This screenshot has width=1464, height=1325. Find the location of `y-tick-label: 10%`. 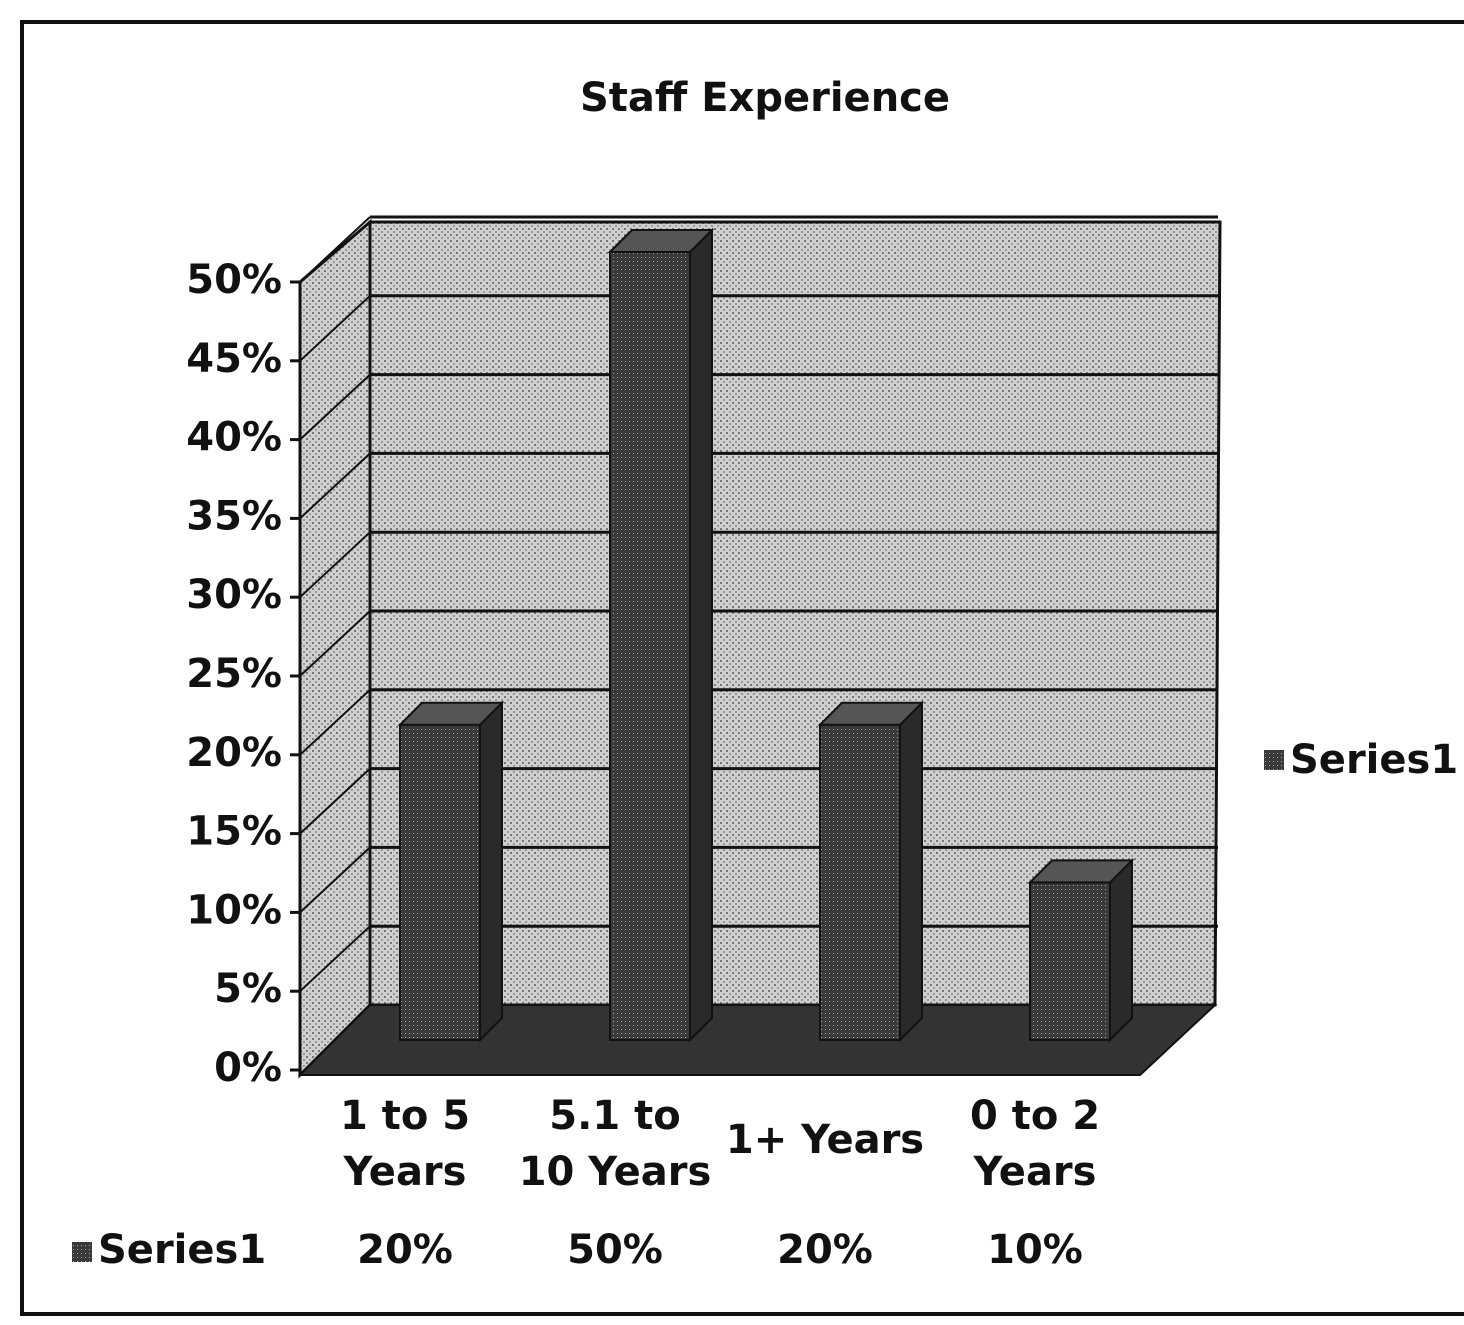

y-tick-label: 10% is located at coordinates (234, 910).